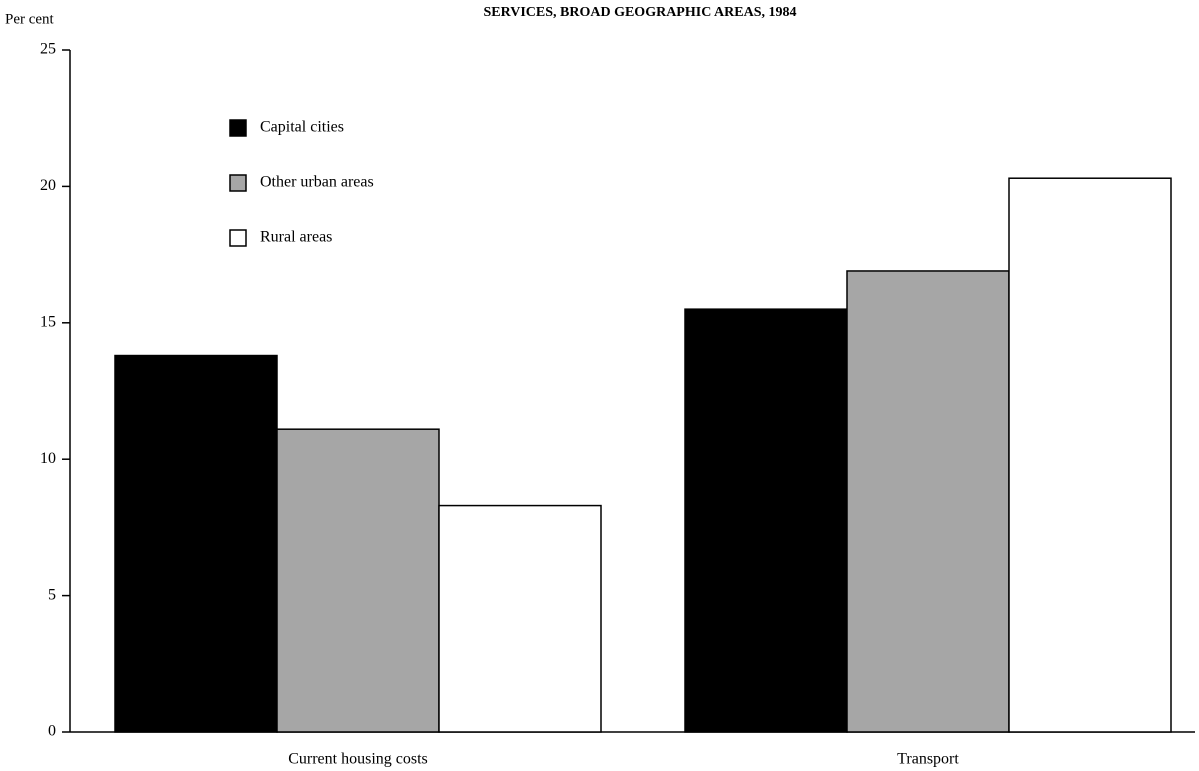  Describe the element at coordinates (52, 731) in the screenshot. I see `y-tick-label: 0` at that location.